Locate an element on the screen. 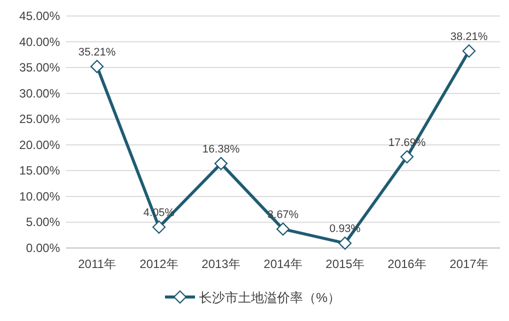  text: 35.21% is located at coordinates (97, 52).